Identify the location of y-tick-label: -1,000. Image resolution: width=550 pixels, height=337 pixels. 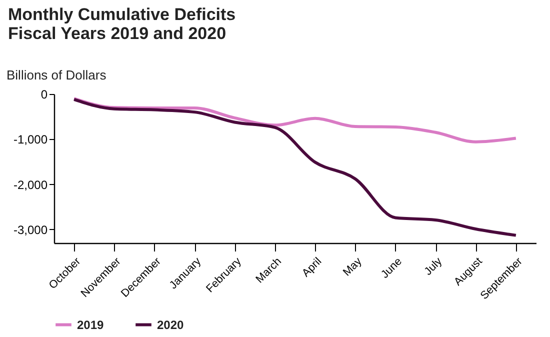
(30, 139).